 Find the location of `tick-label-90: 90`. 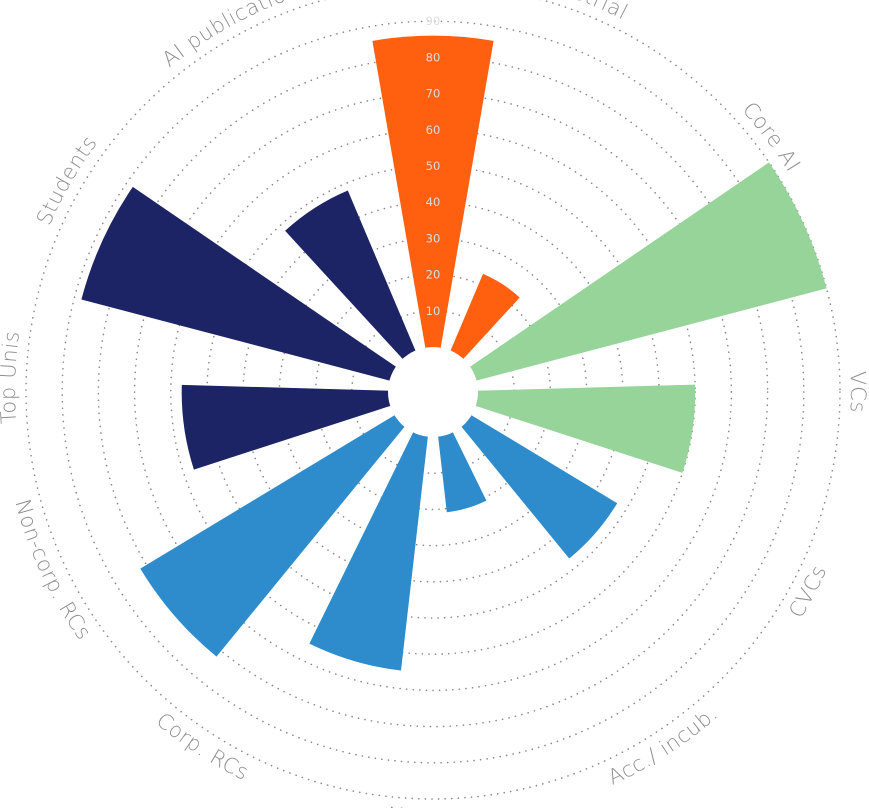

tick-label-90: 90 is located at coordinates (433, 21).